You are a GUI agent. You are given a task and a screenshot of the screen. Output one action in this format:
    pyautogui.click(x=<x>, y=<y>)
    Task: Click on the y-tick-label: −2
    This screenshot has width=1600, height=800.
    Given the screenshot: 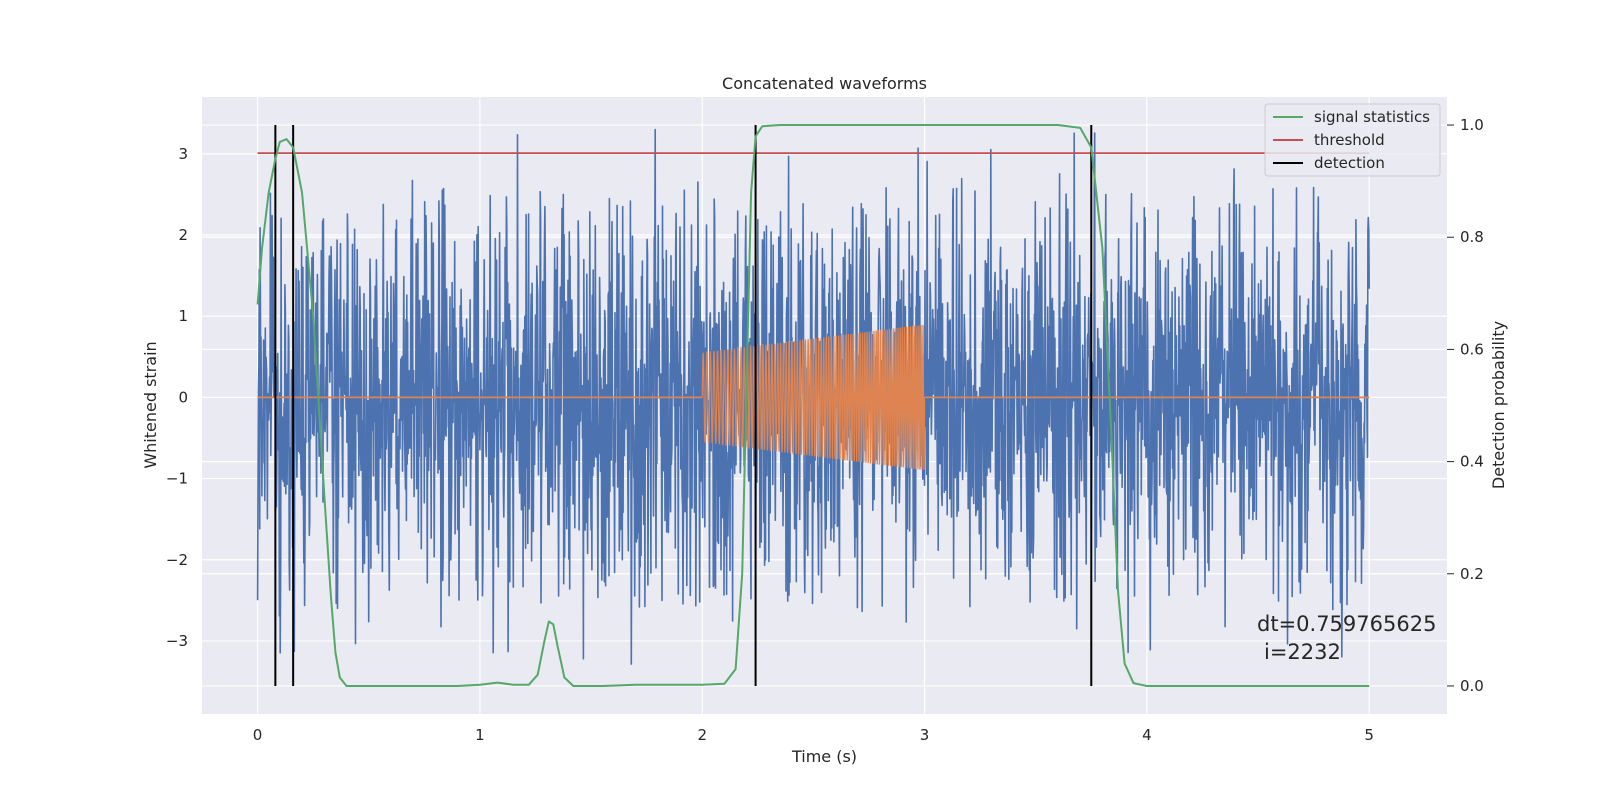 What is the action you would take?
    pyautogui.click(x=177, y=560)
    